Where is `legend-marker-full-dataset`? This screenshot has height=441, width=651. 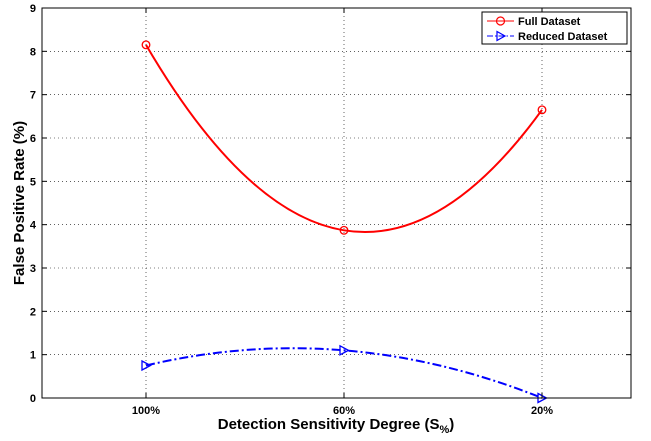 legend-marker-full-dataset is located at coordinates (500, 21).